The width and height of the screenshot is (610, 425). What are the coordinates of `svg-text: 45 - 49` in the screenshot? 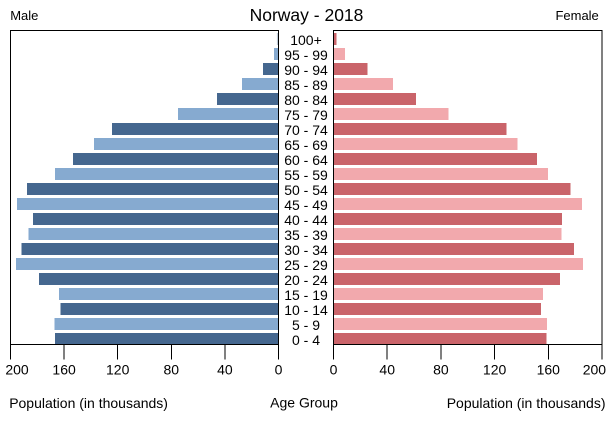 It's located at (306, 205).